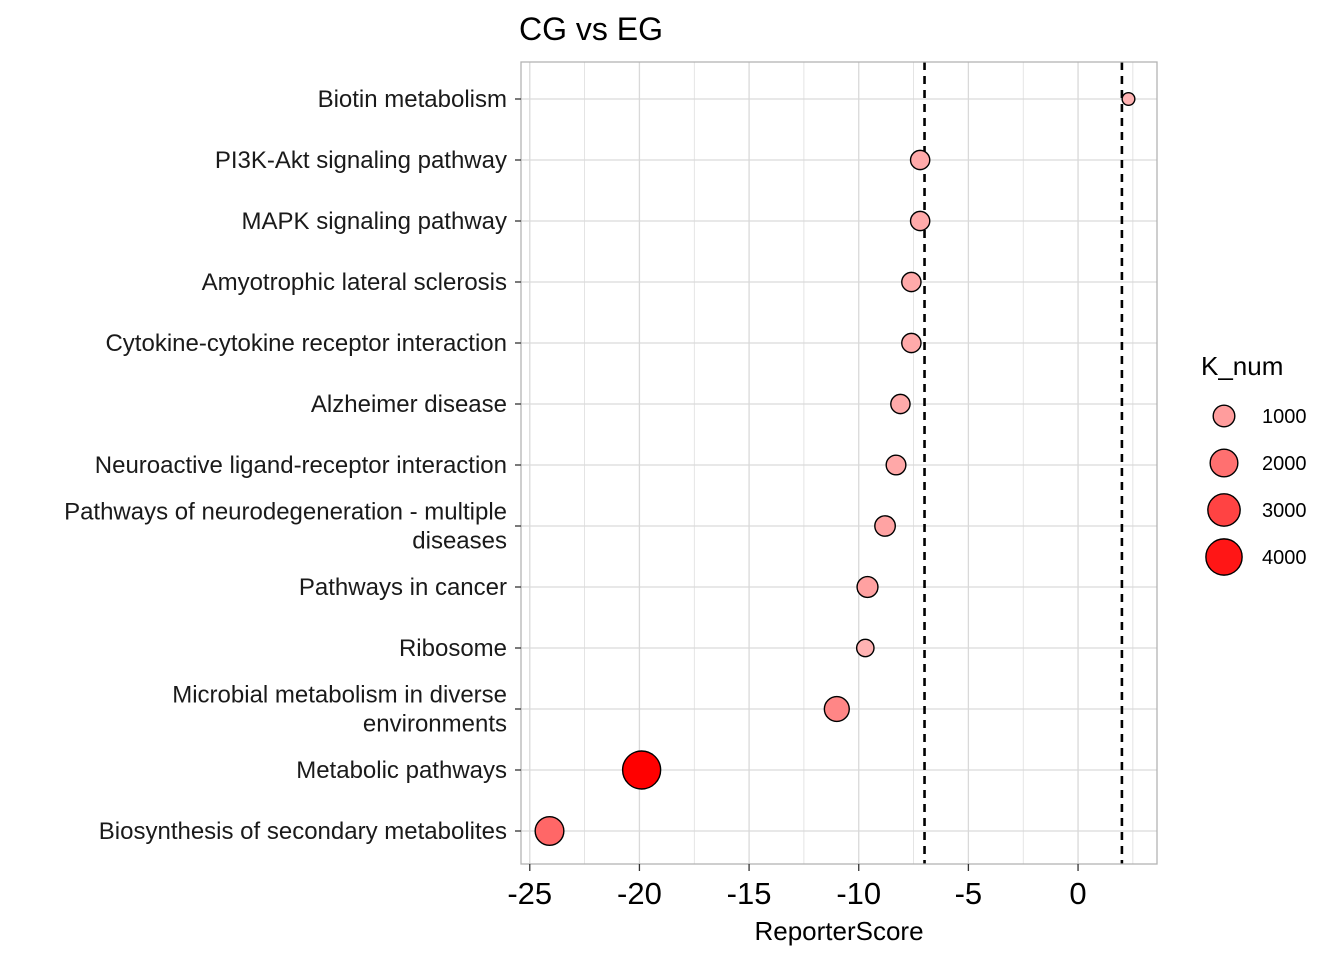 The width and height of the screenshot is (1344, 960). Describe the element at coordinates (354, 282) in the screenshot. I see `y-tick-label: Amyotrophic lateral sclerosis` at that location.